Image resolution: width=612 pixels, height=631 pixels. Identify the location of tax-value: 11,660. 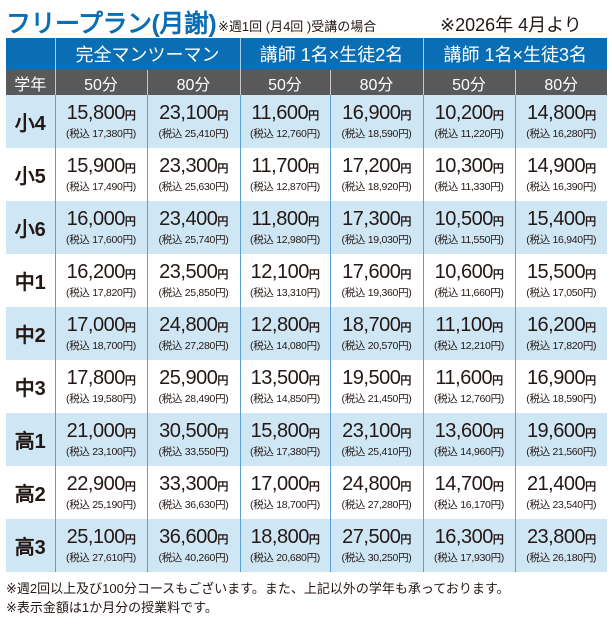
(475, 293).